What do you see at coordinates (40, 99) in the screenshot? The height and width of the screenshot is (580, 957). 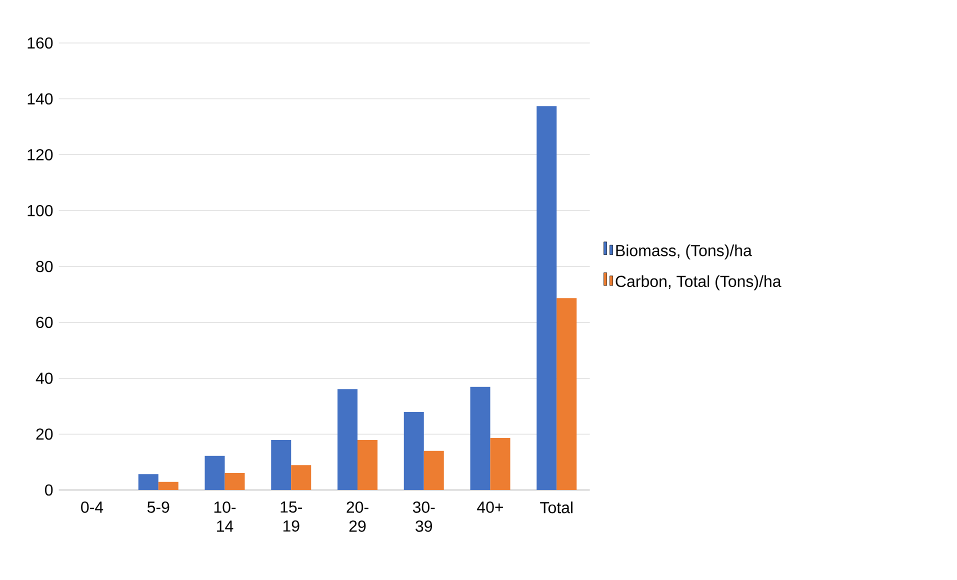 I see `y-tick-label: 140` at bounding box center [40, 99].